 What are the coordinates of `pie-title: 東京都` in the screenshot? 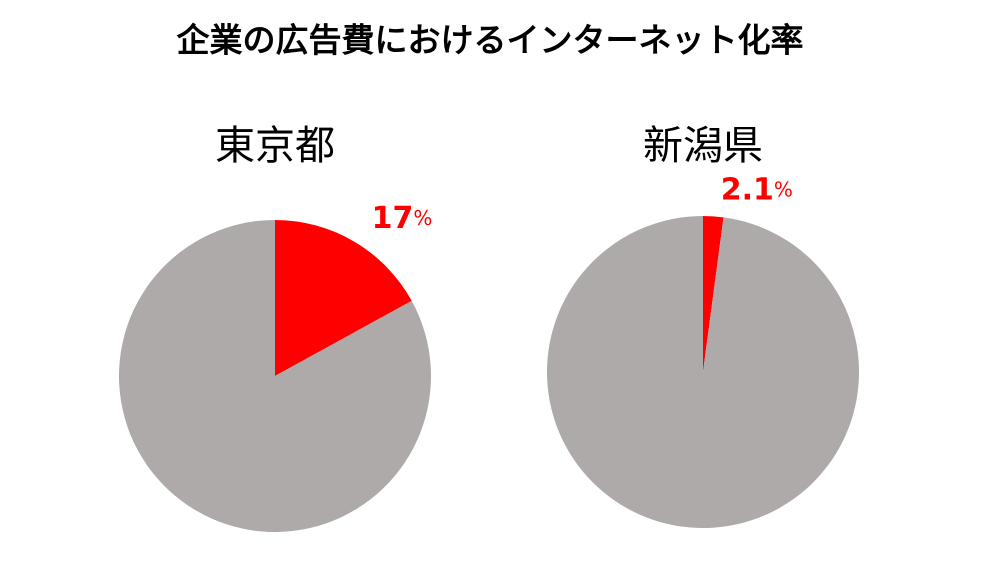 It's located at (275, 146).